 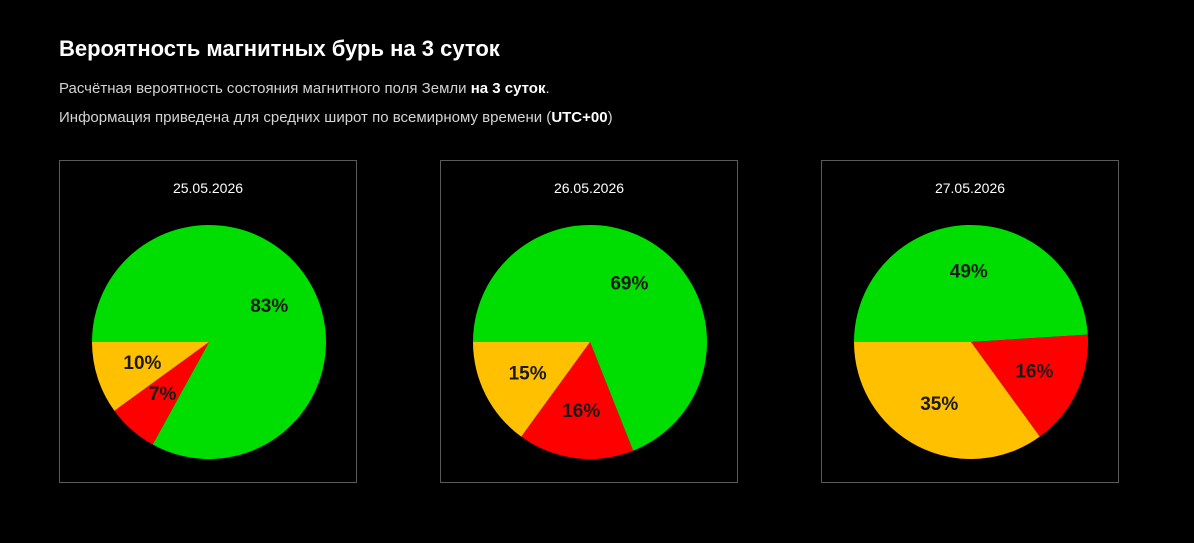 What do you see at coordinates (969, 272) in the screenshot?
I see `quiet-label: 49%` at bounding box center [969, 272].